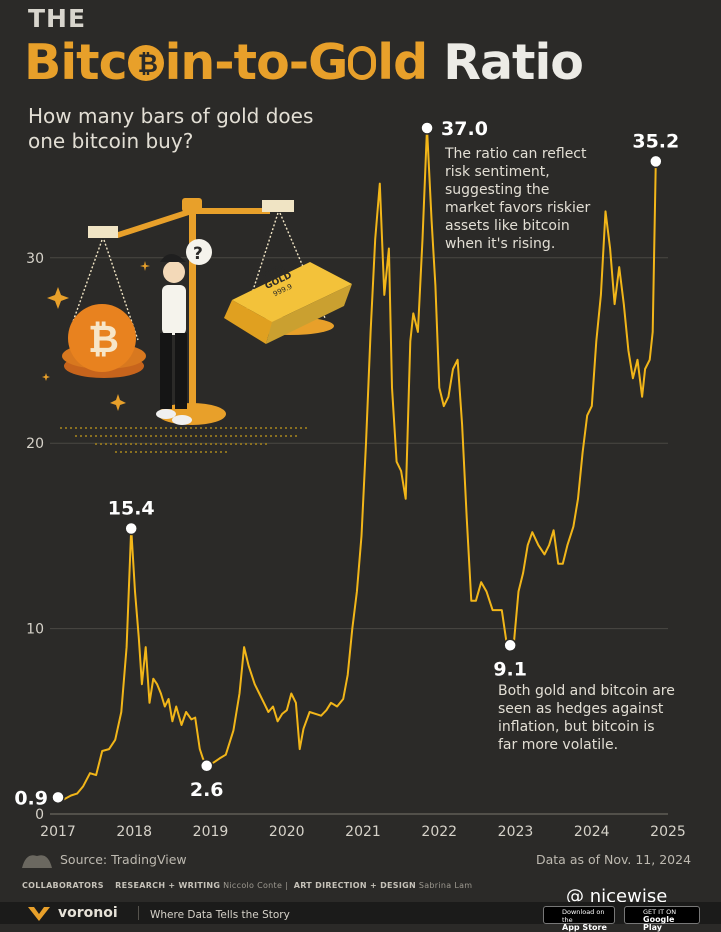  Describe the element at coordinates (131, 528) in the screenshot. I see `marker-15.4` at that location.